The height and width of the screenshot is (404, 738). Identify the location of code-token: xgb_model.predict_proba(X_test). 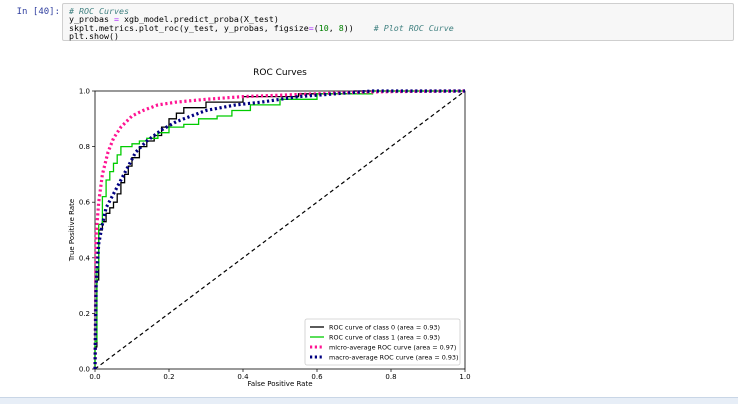
(198, 19).